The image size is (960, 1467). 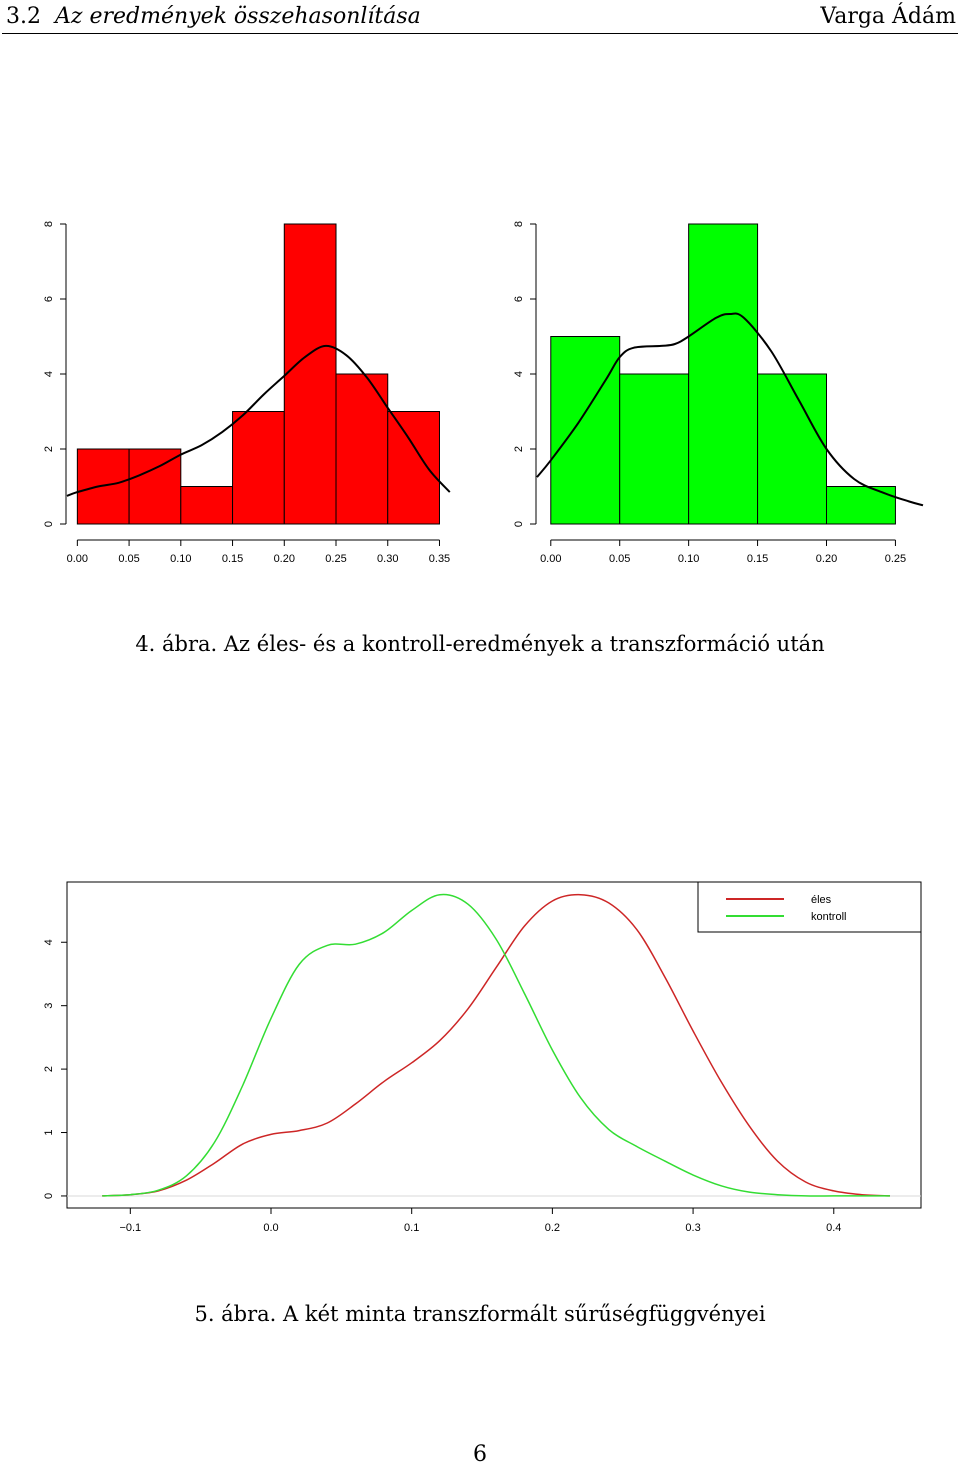 I want to click on legend-label: éles, so click(x=821, y=900).